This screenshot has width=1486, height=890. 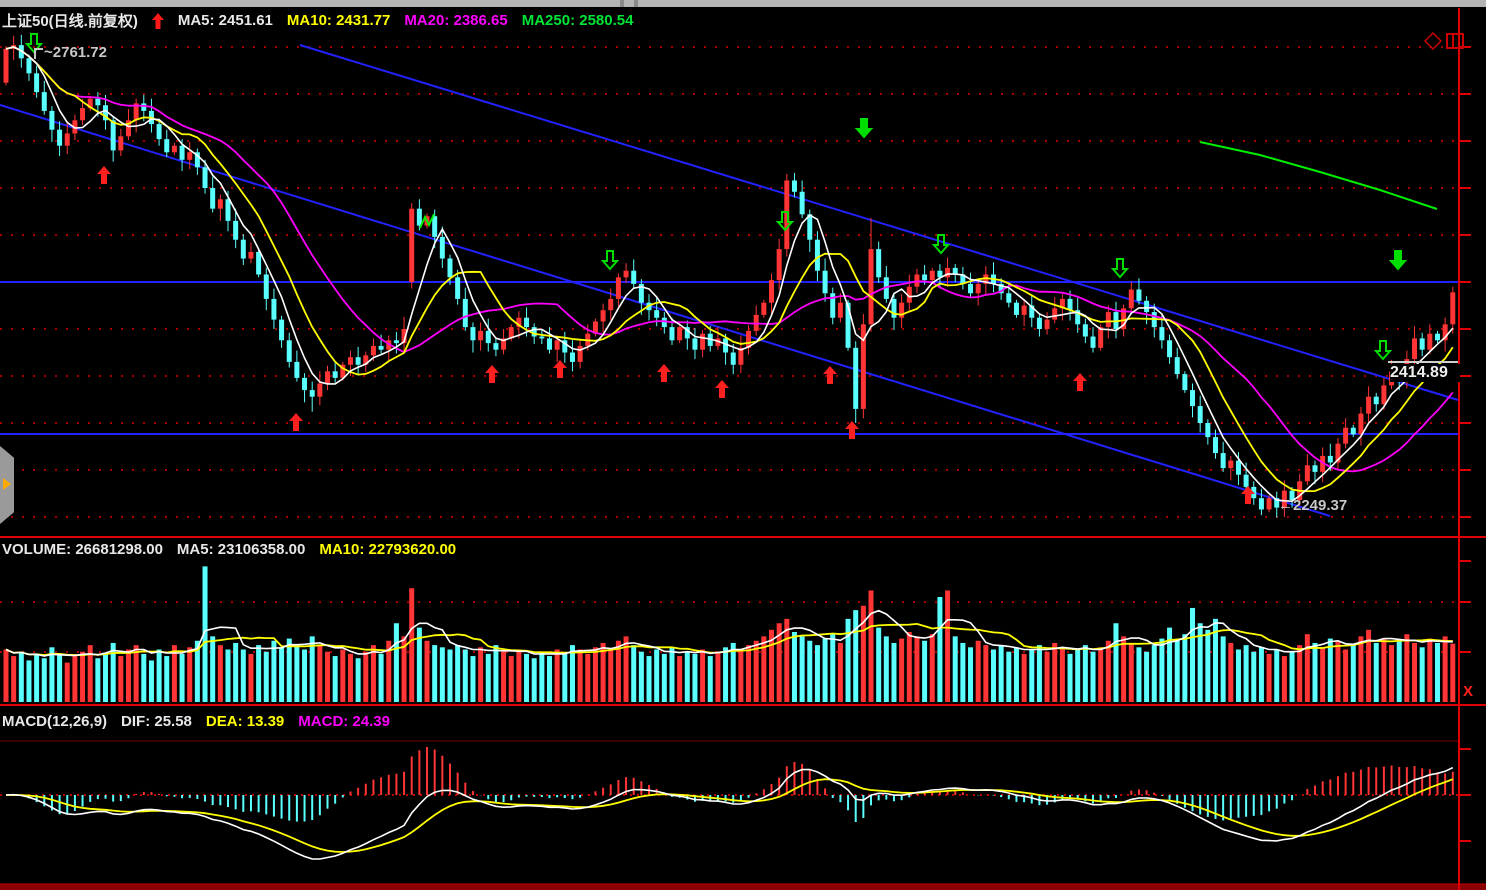 I want to click on diamond-tool-icon, so click(x=1433, y=41).